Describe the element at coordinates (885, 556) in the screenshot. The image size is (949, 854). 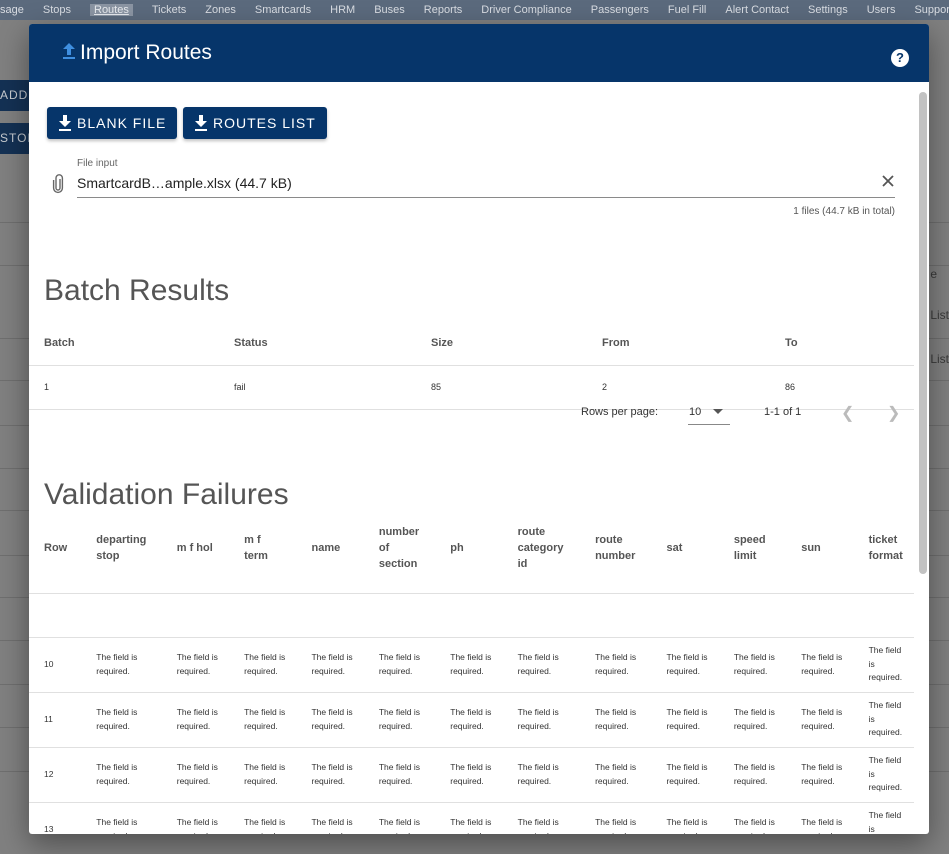
I see `column-header-text: format` at that location.